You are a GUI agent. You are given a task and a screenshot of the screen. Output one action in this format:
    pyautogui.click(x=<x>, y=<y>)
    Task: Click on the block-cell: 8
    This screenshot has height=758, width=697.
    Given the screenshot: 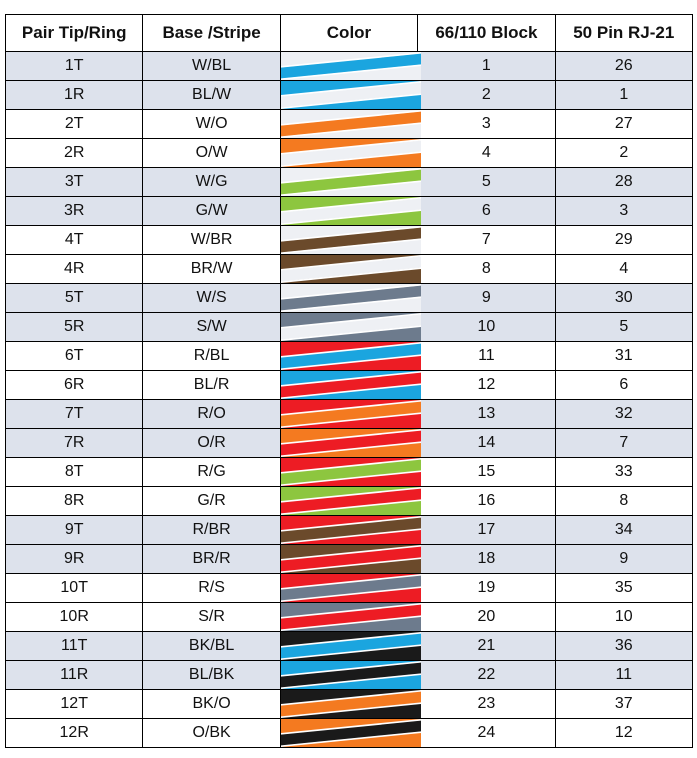 What is the action you would take?
    pyautogui.click(x=486, y=269)
    